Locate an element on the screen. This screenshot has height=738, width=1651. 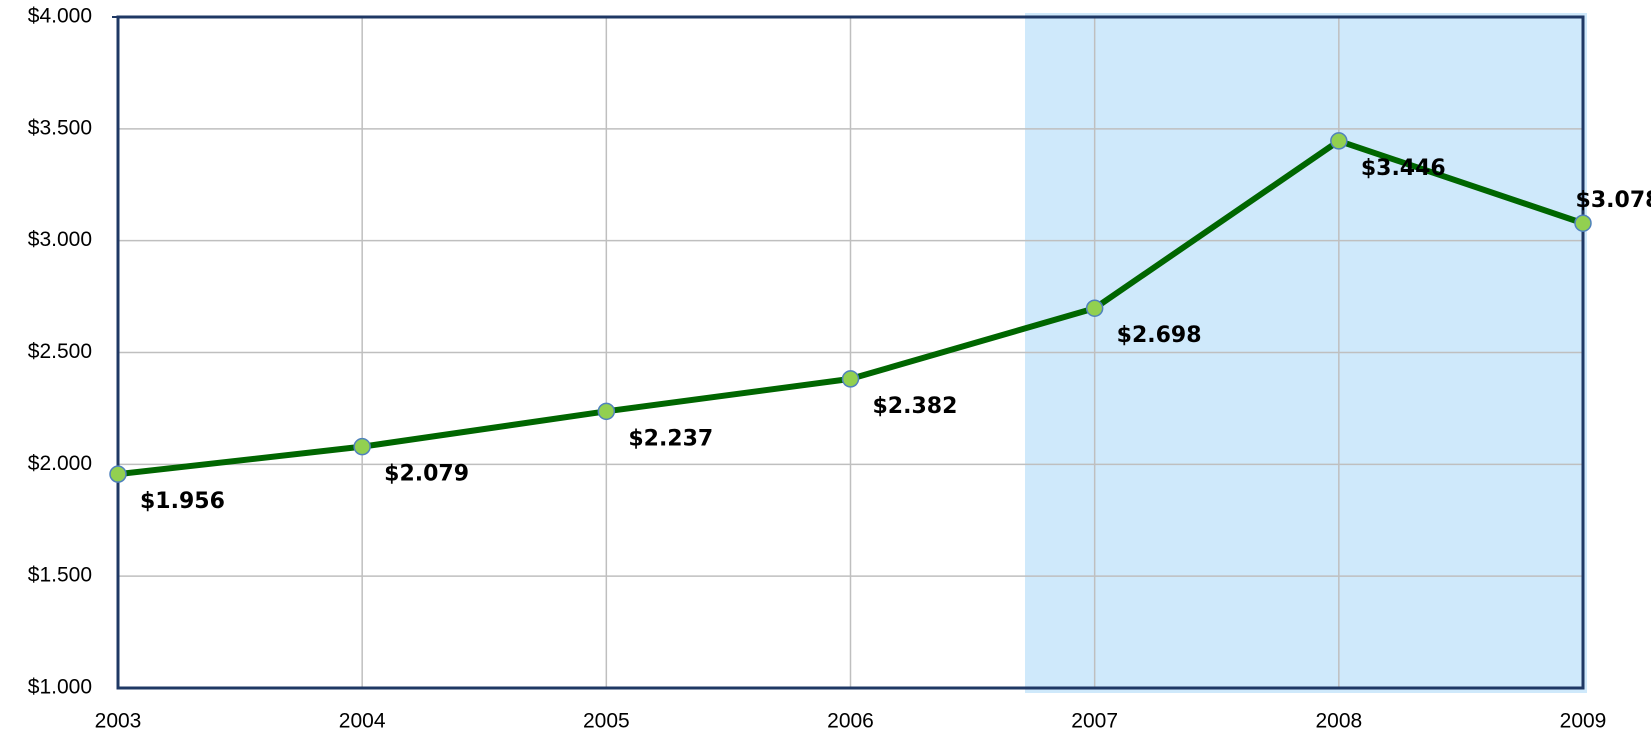
y-tick-label: $3.000 is located at coordinates (60, 239).